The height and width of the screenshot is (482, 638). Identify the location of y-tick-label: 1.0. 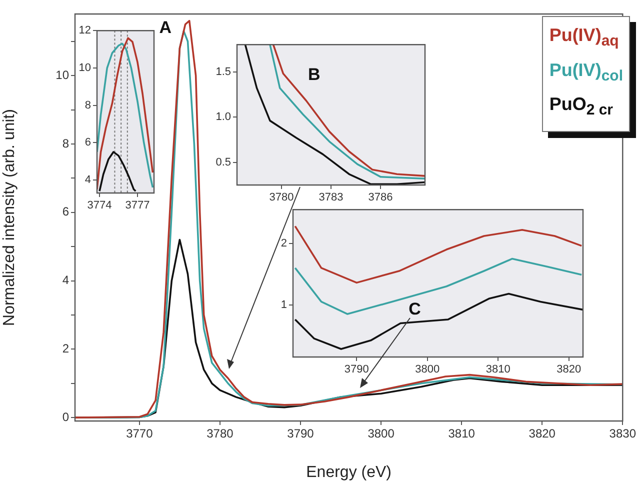
(223, 117).